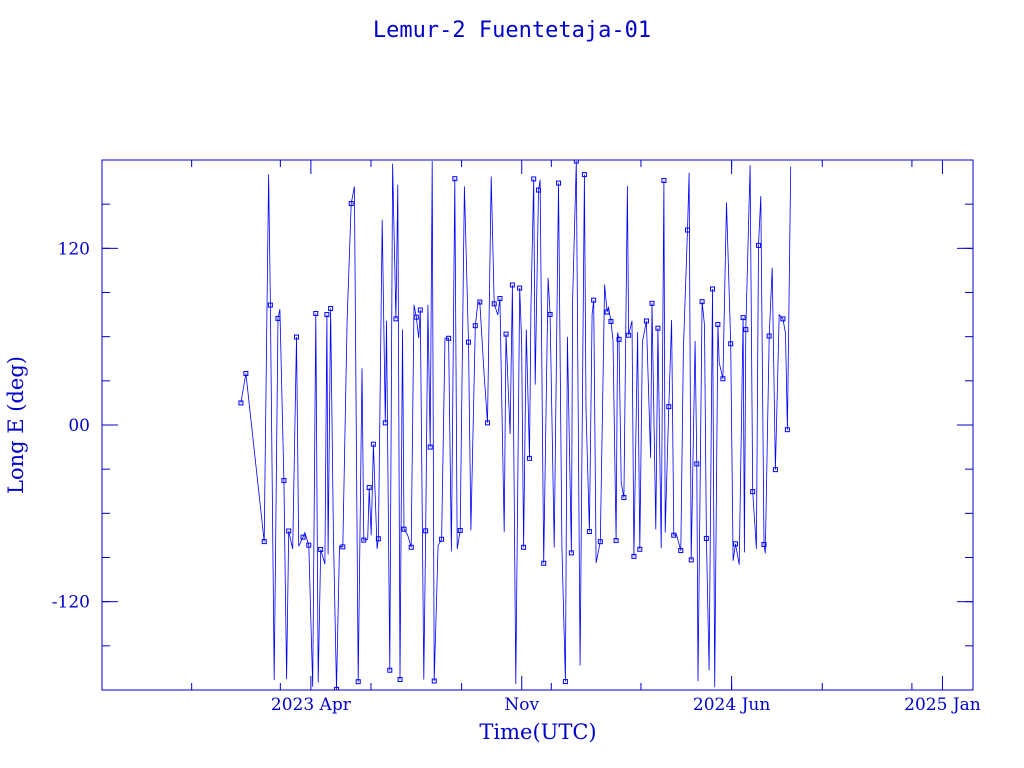 The image size is (1024, 768). I want to click on y-tick-label: 00, so click(79, 426).